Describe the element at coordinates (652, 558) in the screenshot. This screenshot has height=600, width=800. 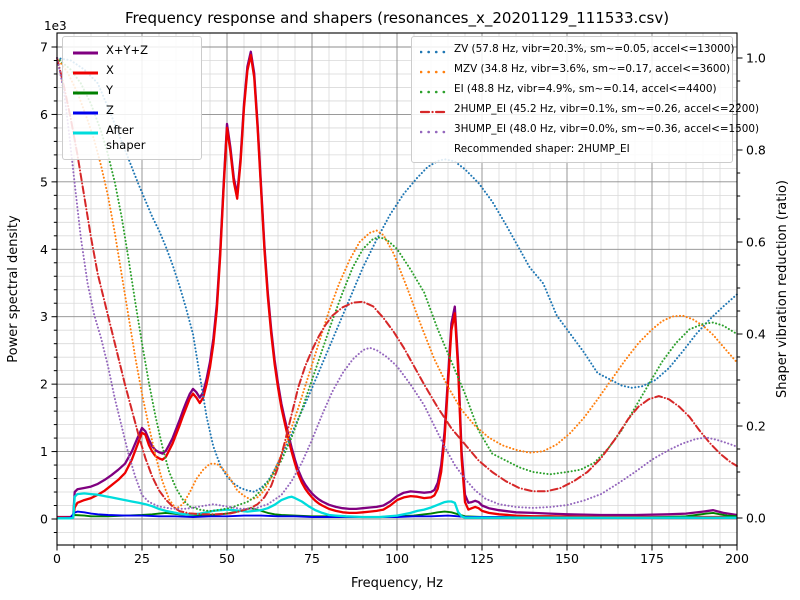
I see `tick-label: 175` at that location.